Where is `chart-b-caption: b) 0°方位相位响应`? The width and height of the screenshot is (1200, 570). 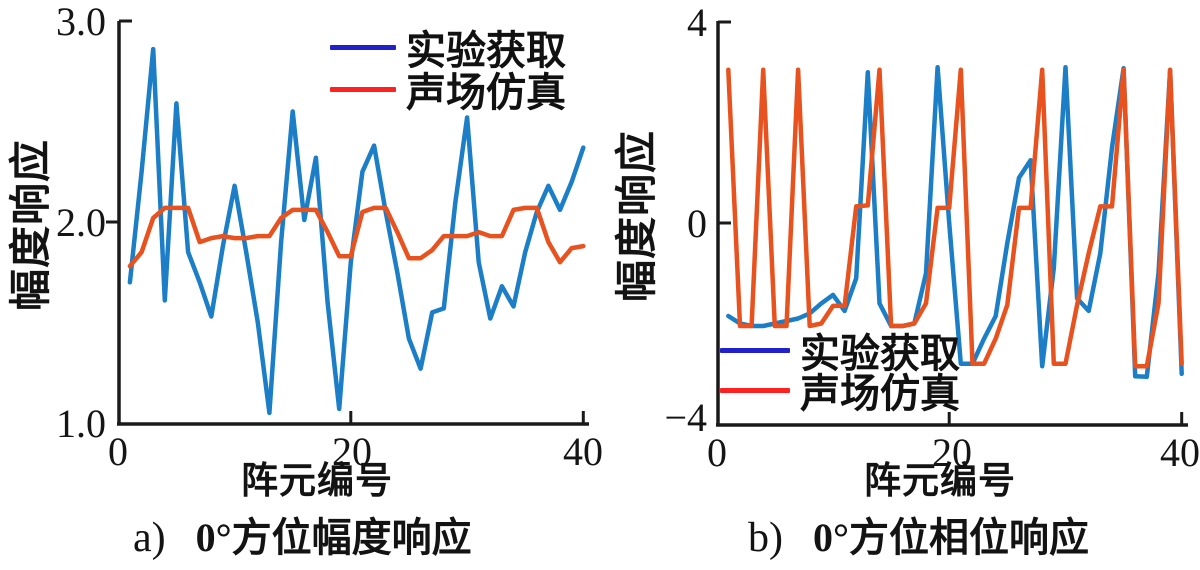 chart-b-caption: b) 0°方位相位响应 is located at coordinates (918, 538).